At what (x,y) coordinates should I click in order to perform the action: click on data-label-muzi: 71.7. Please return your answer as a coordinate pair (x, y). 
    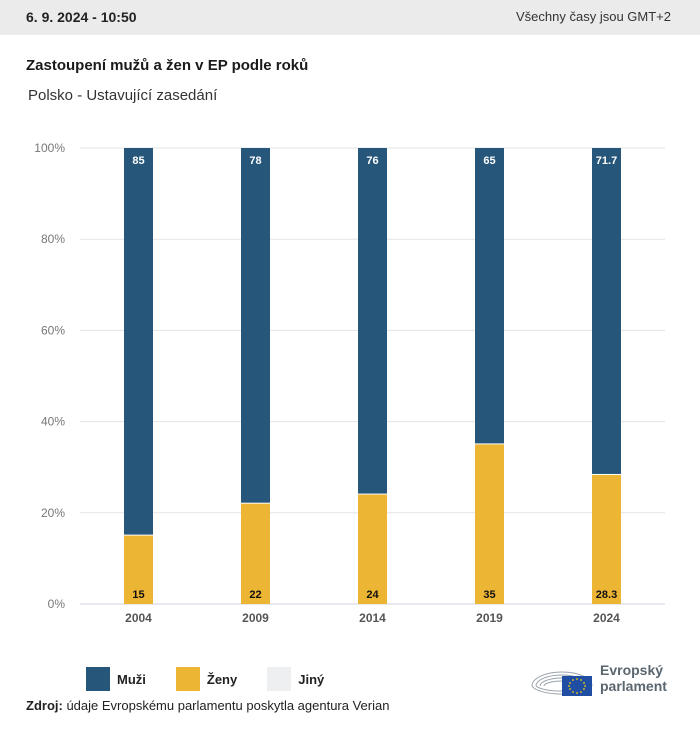
    Looking at the image, I should click on (606, 161).